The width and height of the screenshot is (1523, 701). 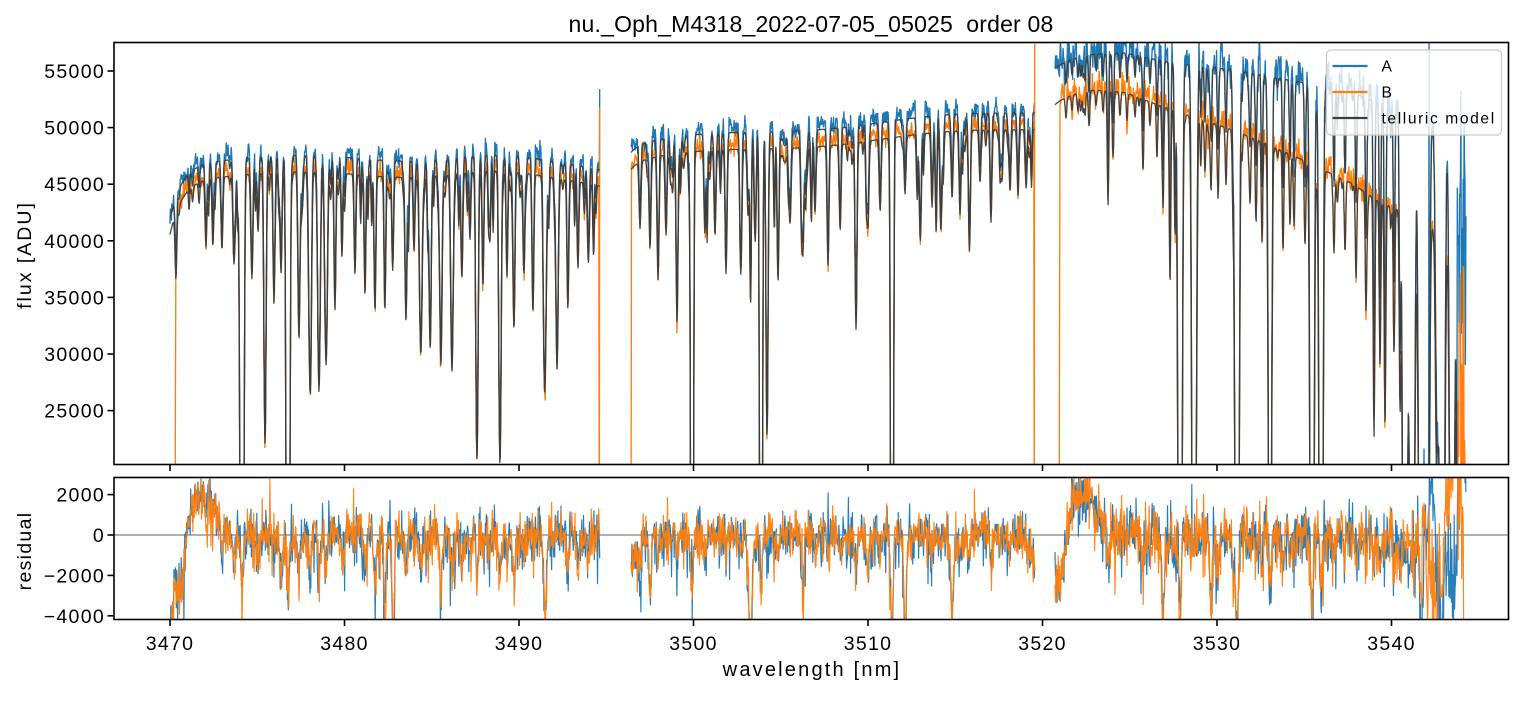 I want to click on svg-text: 3530, so click(x=1217, y=644).